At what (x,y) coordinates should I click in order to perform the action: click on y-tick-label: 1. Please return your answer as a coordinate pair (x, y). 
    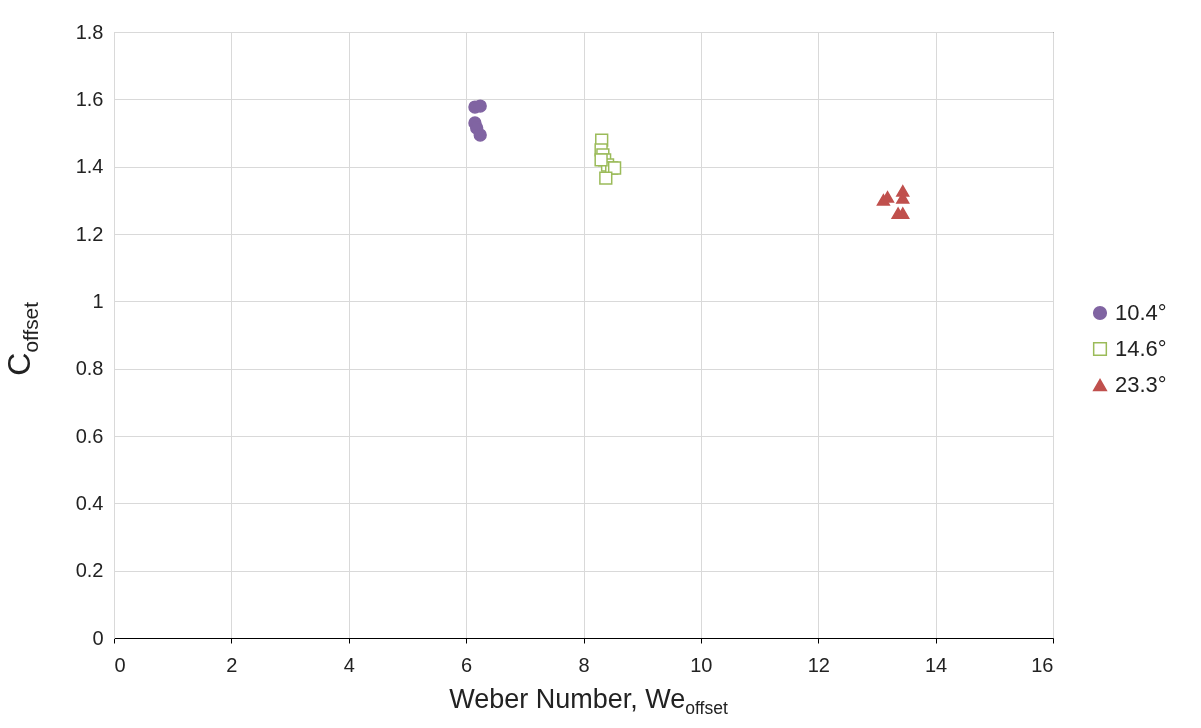
    Looking at the image, I should click on (98, 300).